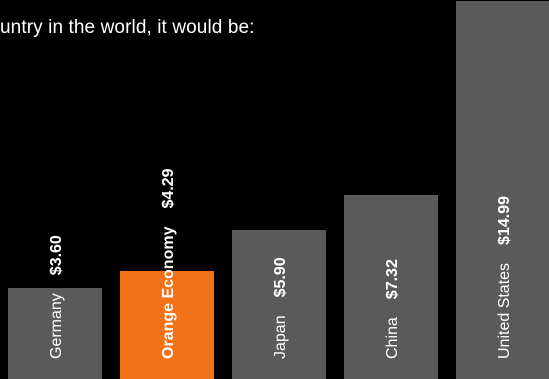 The width and height of the screenshot is (549, 379). What do you see at coordinates (168, 188) in the screenshot?
I see `value-label-orange-economy: $4.29` at bounding box center [168, 188].